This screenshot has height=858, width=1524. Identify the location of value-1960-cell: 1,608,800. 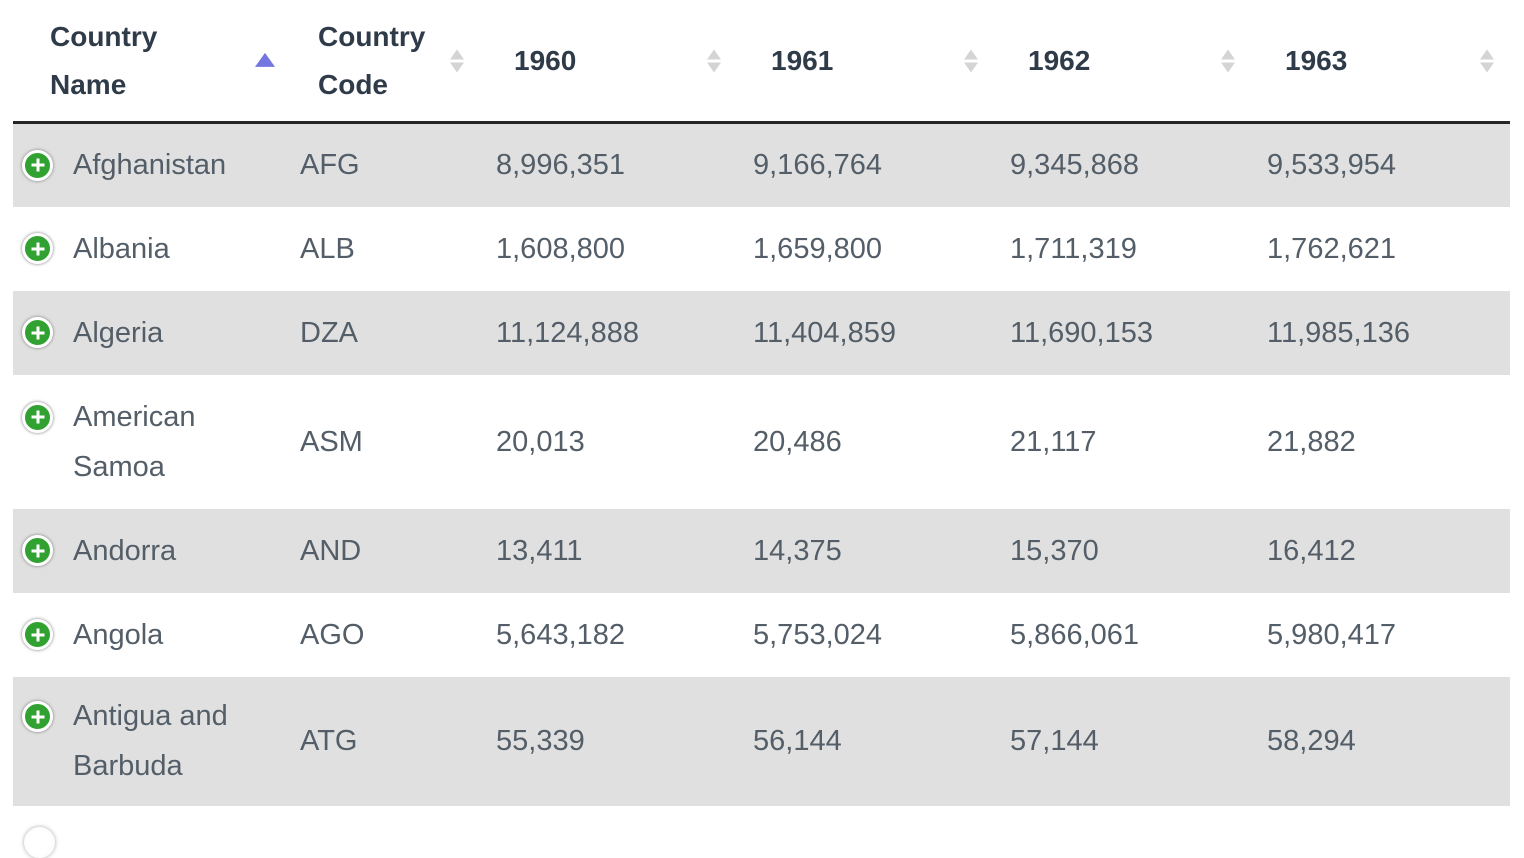
(561, 248).